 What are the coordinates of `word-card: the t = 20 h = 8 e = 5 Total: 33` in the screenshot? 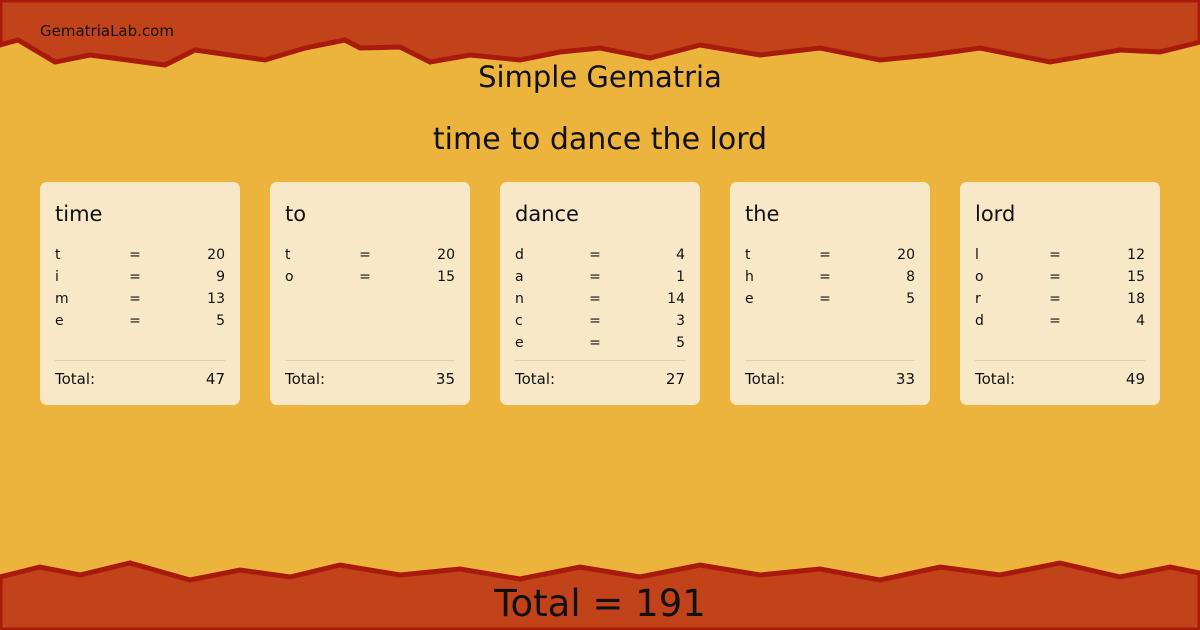 It's located at (830, 293).